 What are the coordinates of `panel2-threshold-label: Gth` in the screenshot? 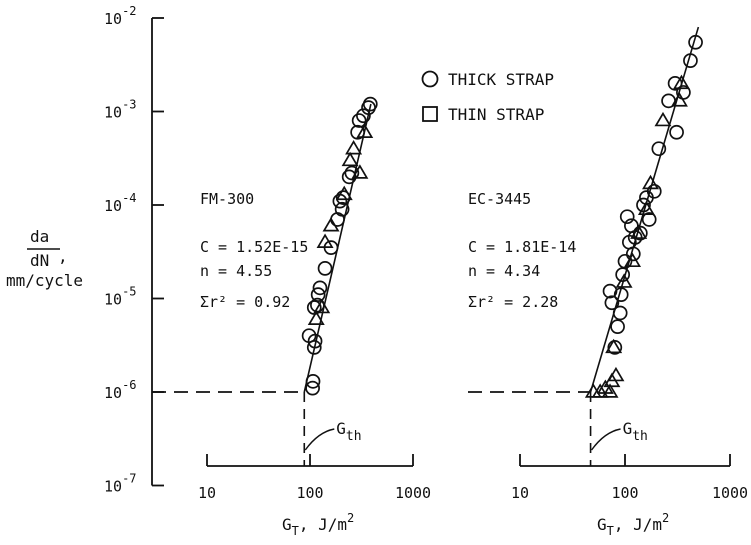 It's located at (635, 431).